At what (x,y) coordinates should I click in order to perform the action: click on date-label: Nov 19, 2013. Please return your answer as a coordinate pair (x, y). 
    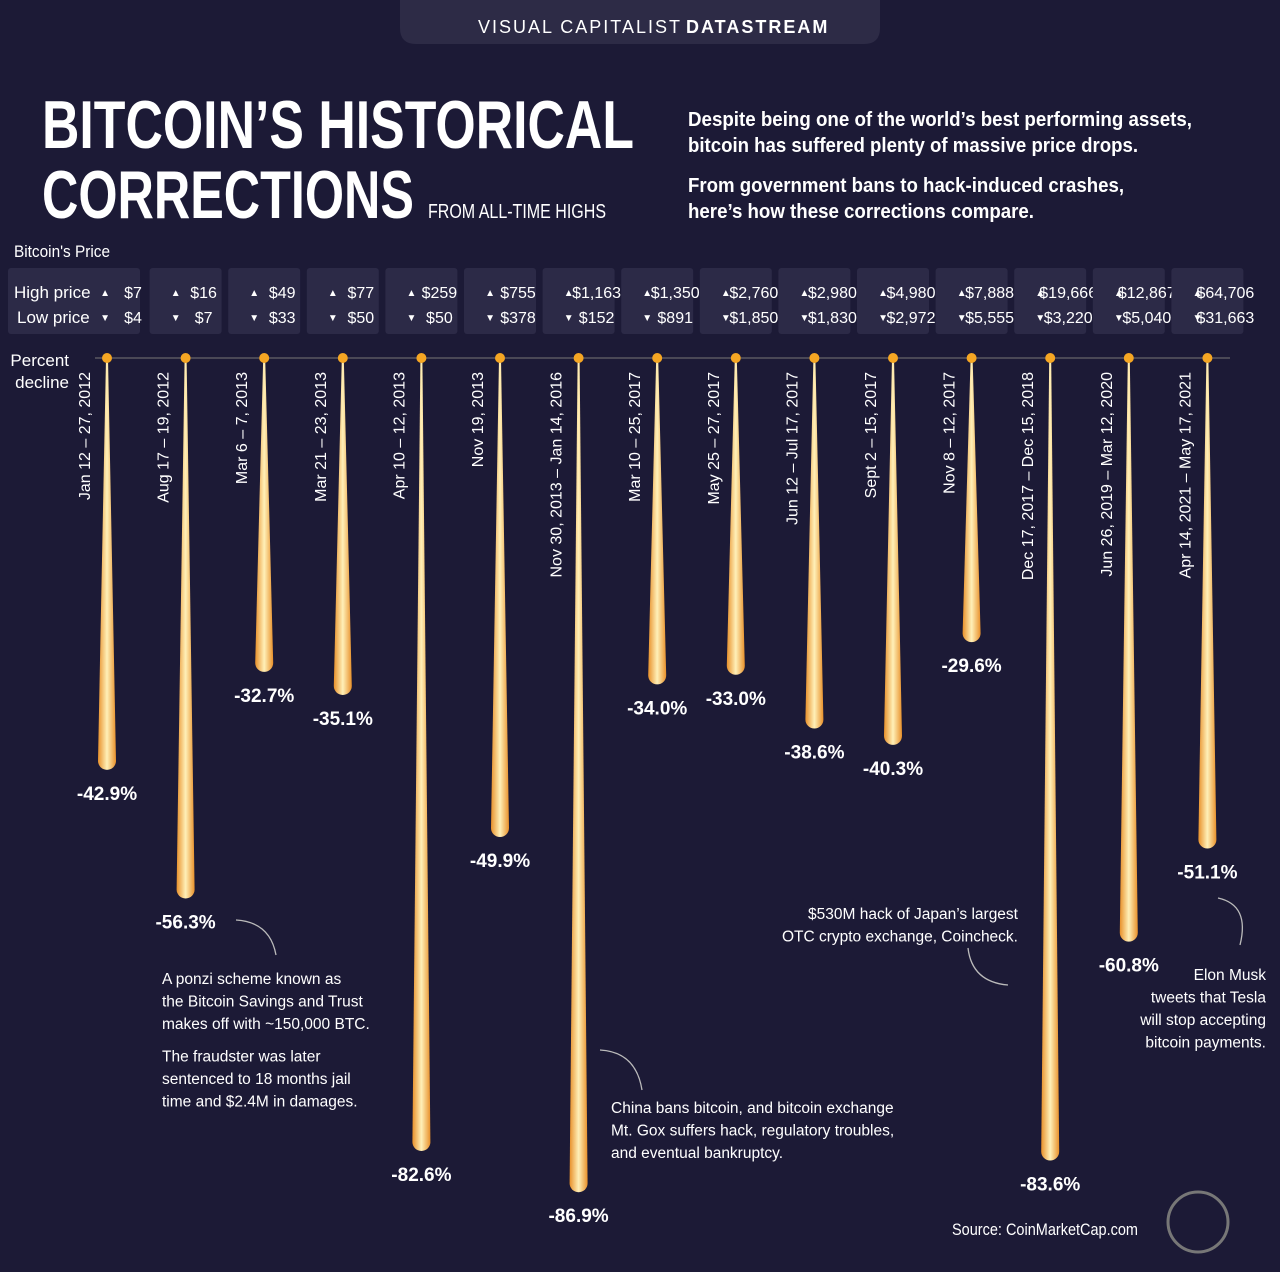
    Looking at the image, I should click on (478, 419).